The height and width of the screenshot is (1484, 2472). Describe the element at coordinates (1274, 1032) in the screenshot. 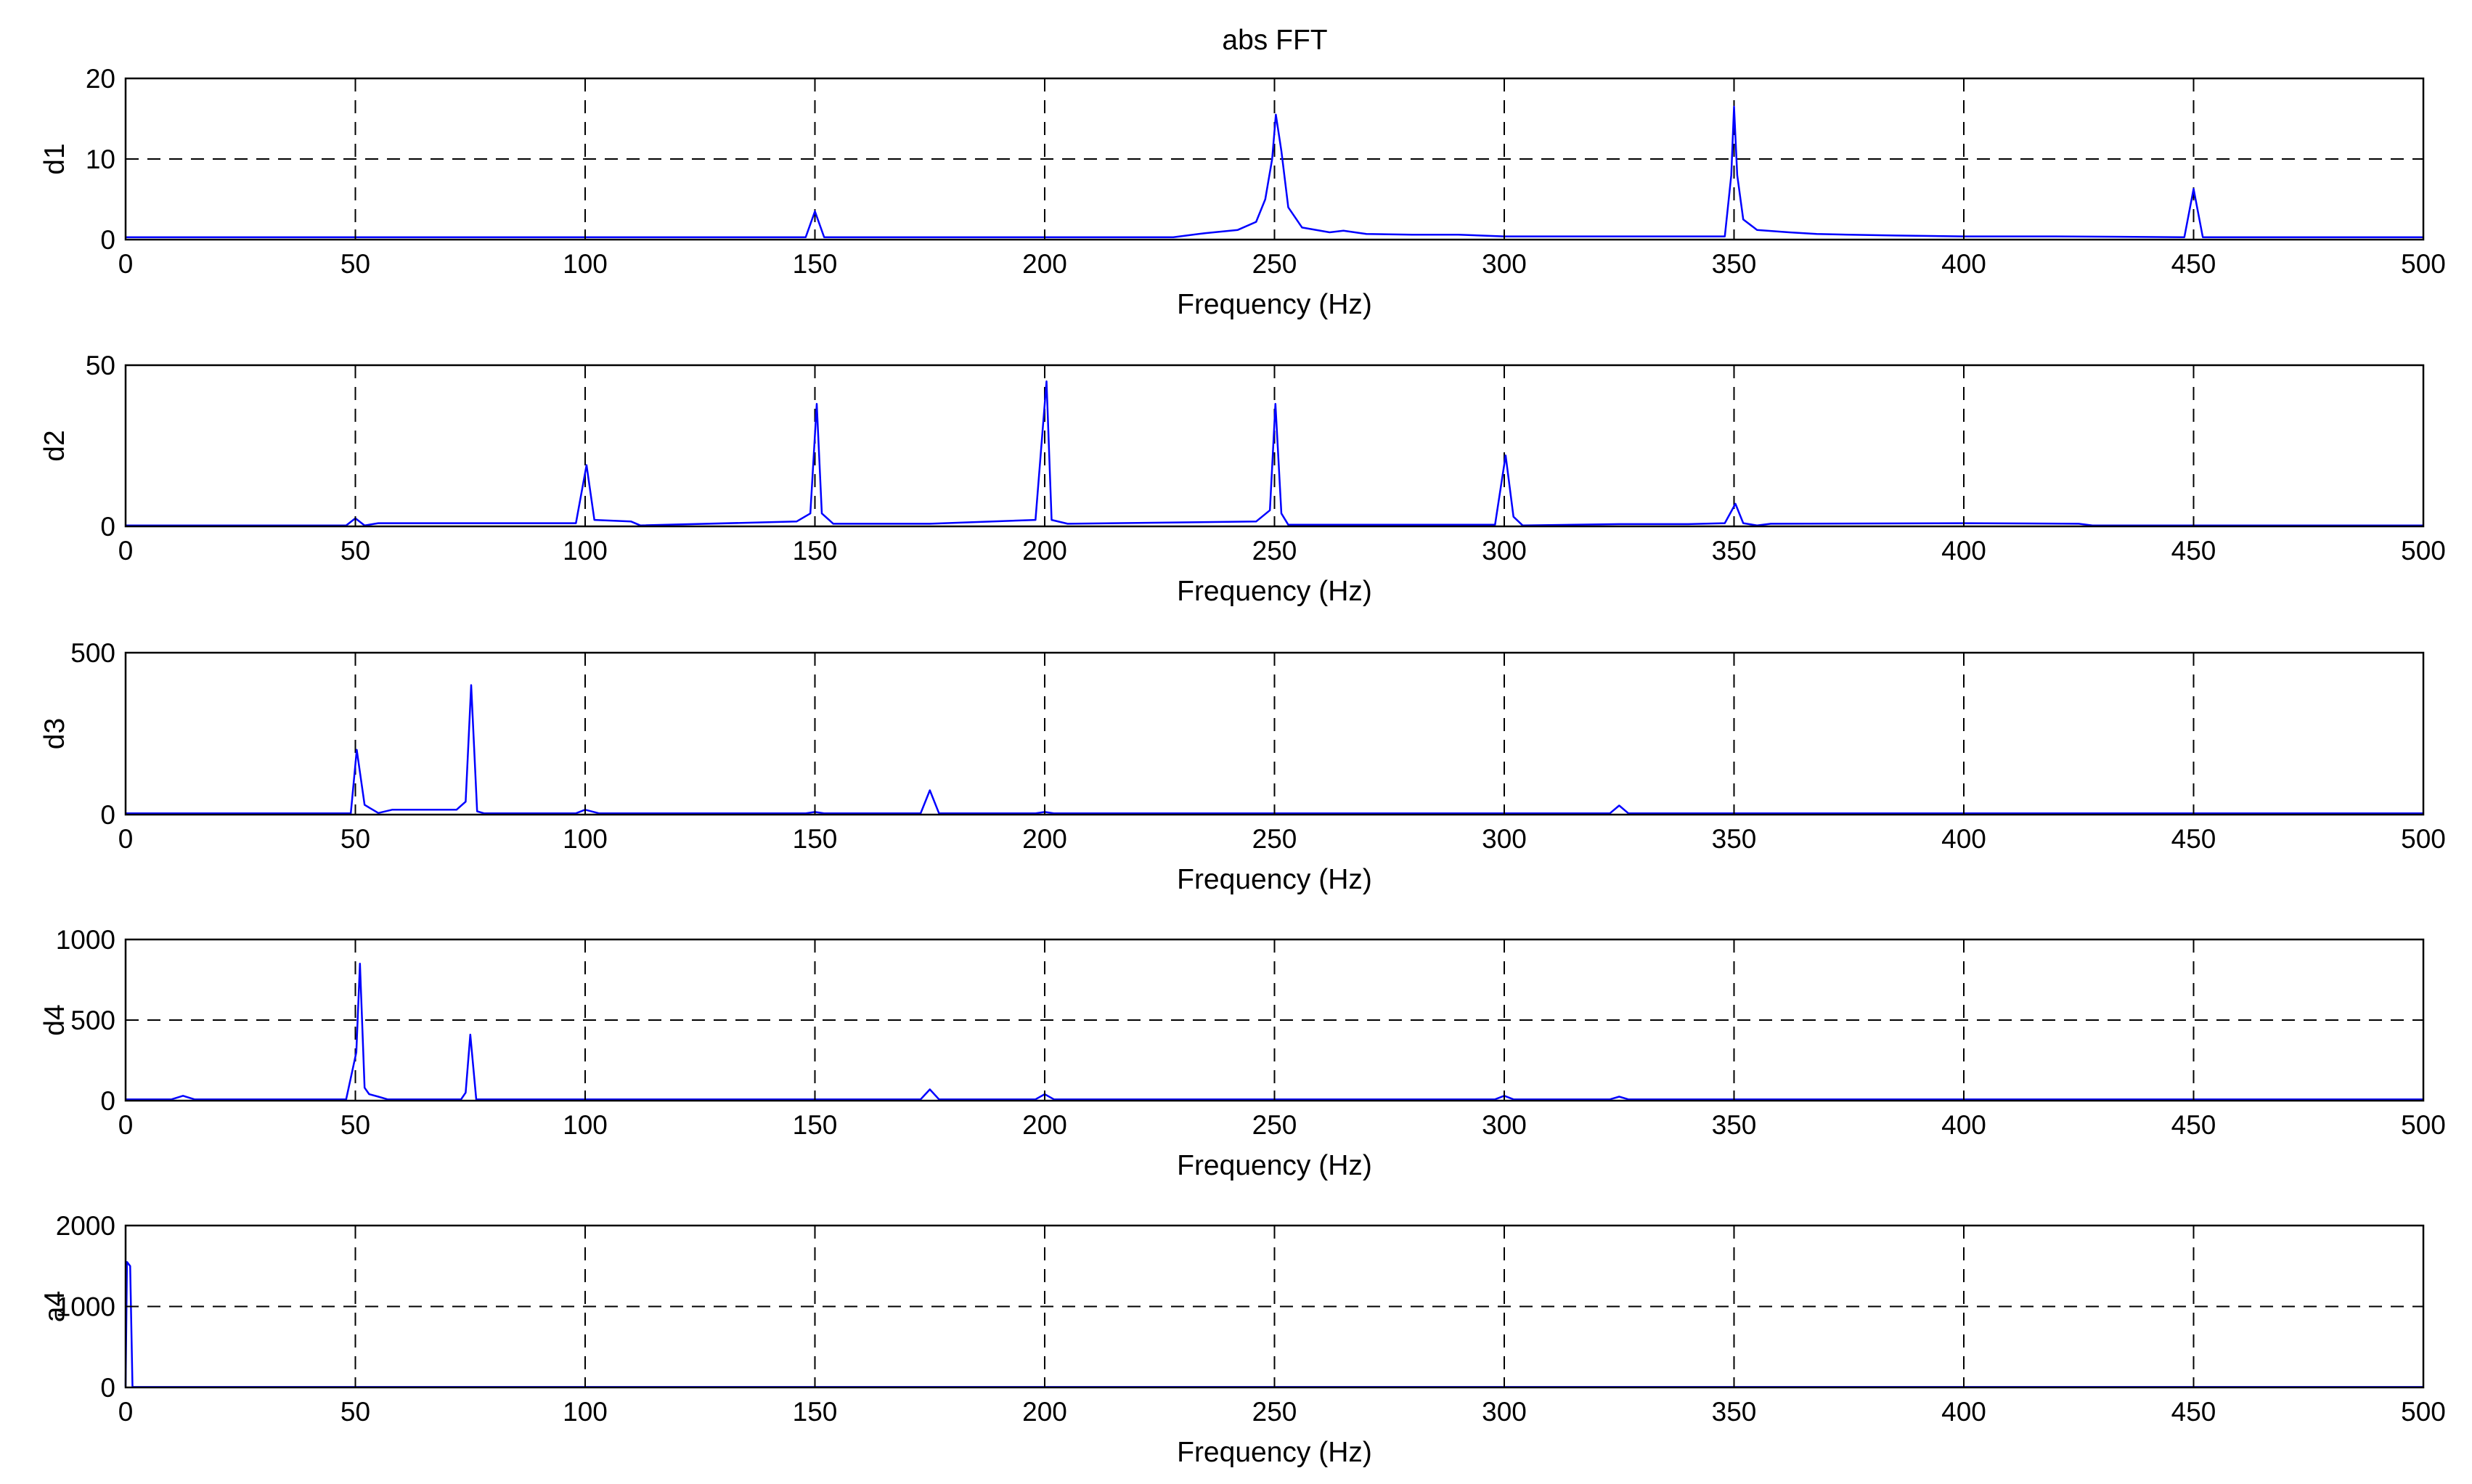

I see `series-line-d4` at that location.